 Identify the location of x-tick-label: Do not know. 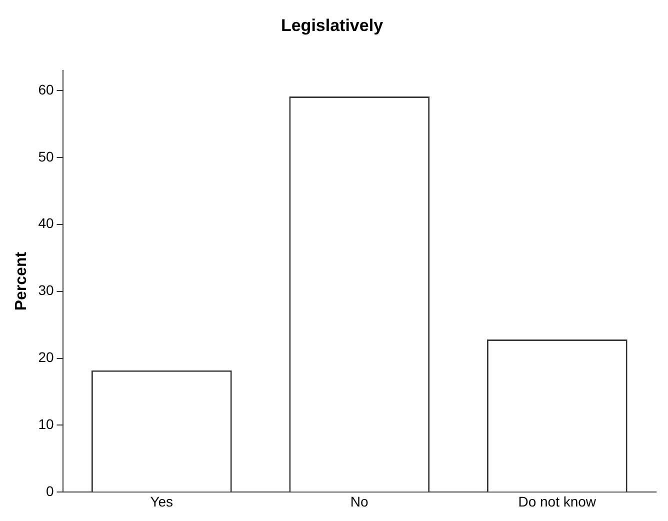
(557, 501).